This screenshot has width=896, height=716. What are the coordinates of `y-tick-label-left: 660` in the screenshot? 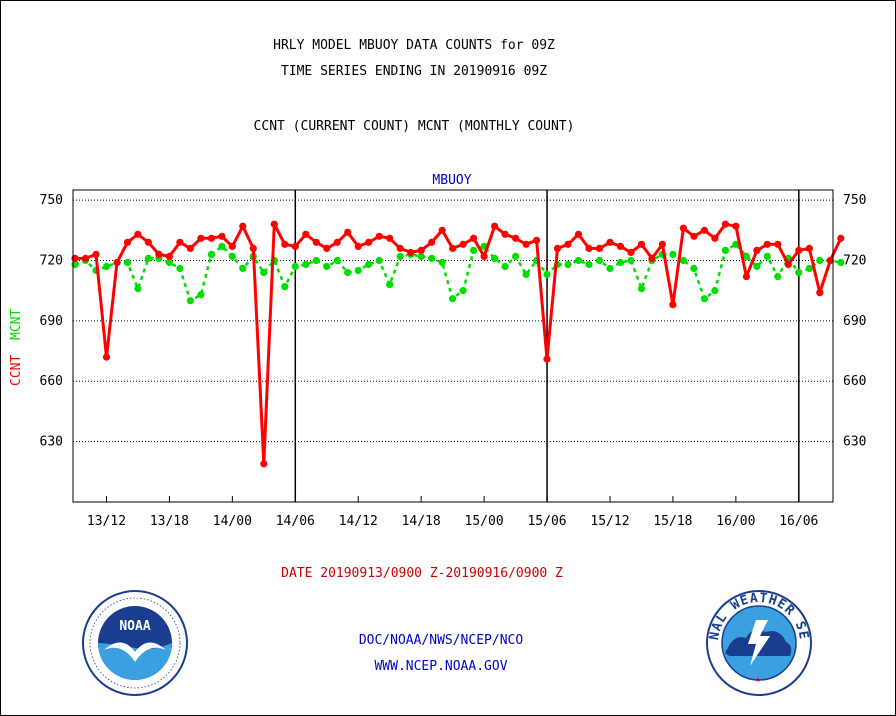 It's located at (51, 381).